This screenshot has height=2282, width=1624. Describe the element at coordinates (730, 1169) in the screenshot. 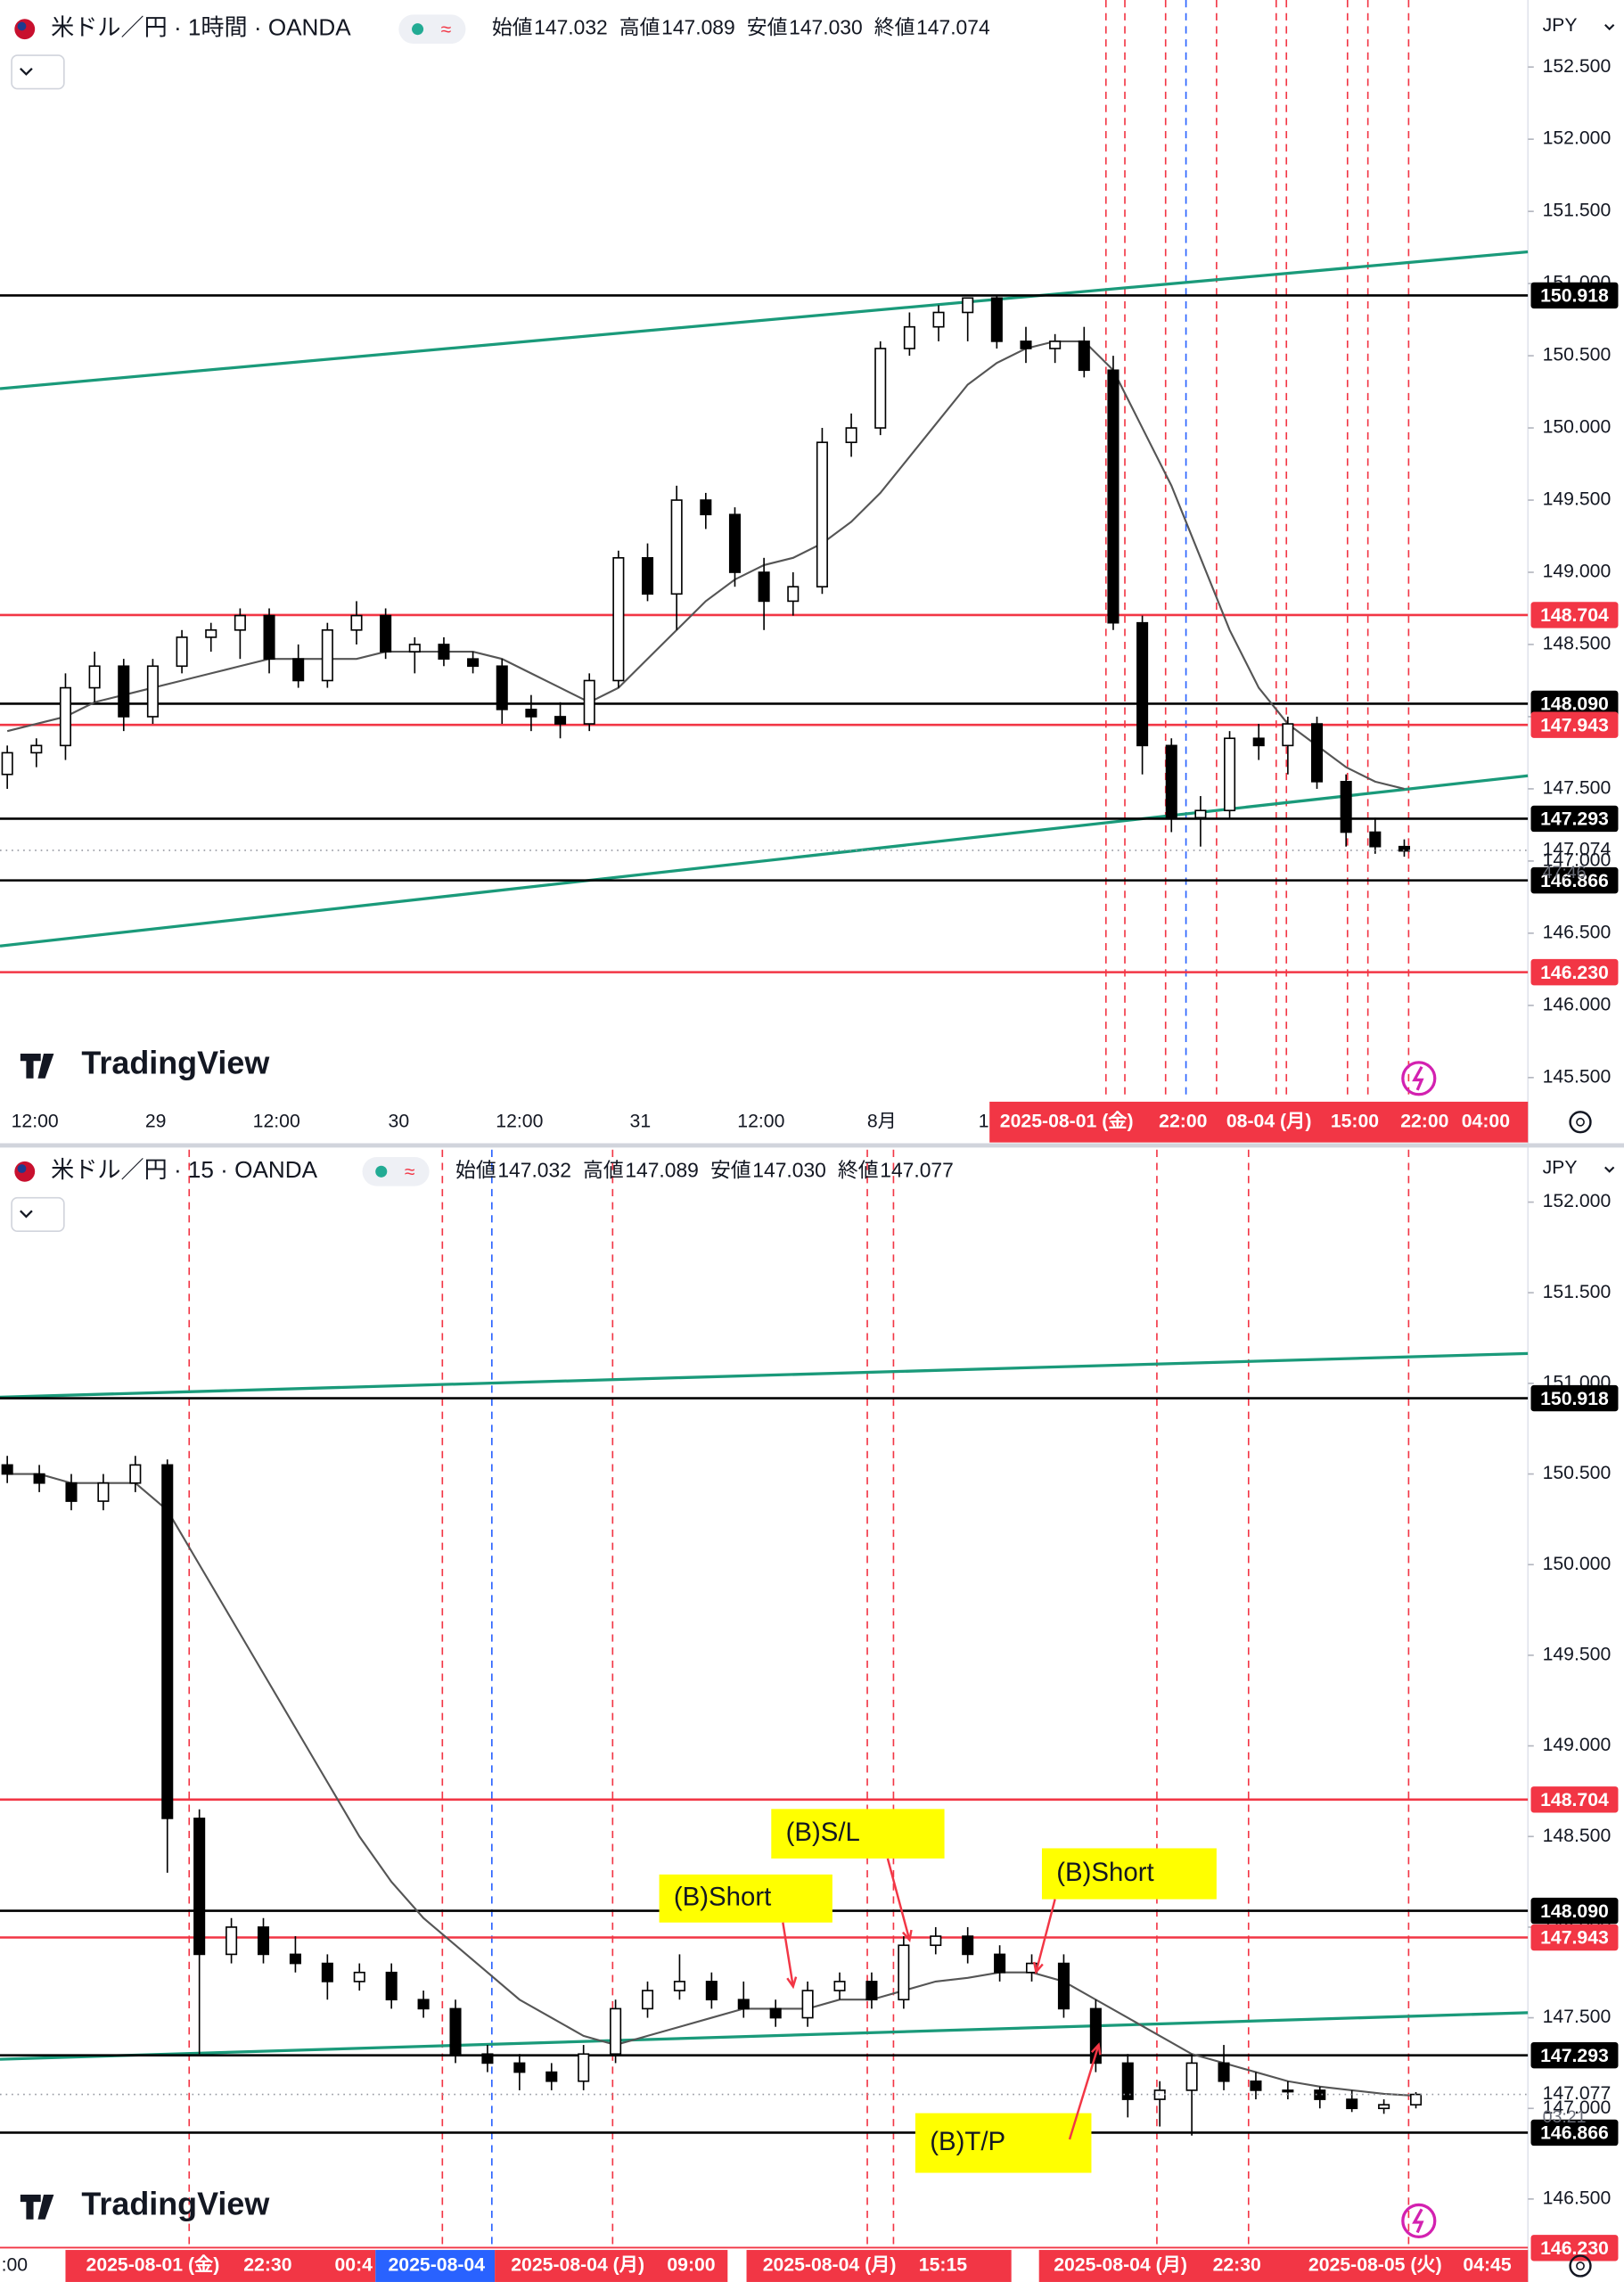

I see `ohlc-label: 安値` at that location.